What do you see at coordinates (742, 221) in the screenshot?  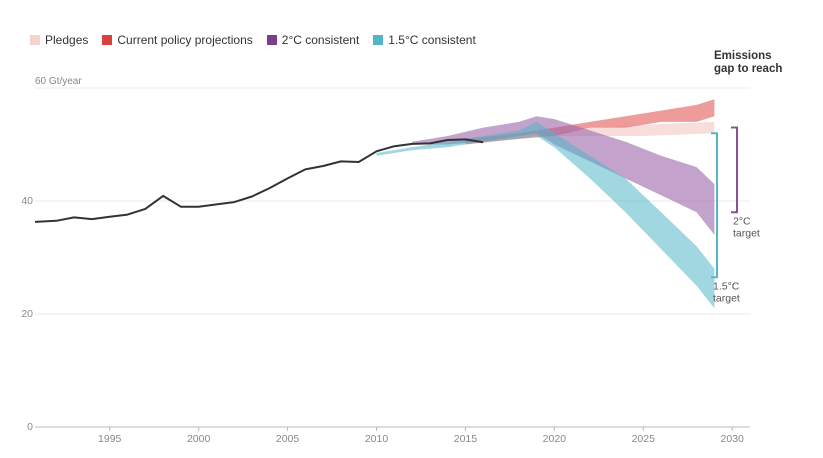 I see `target-label: 2°C` at bounding box center [742, 221].